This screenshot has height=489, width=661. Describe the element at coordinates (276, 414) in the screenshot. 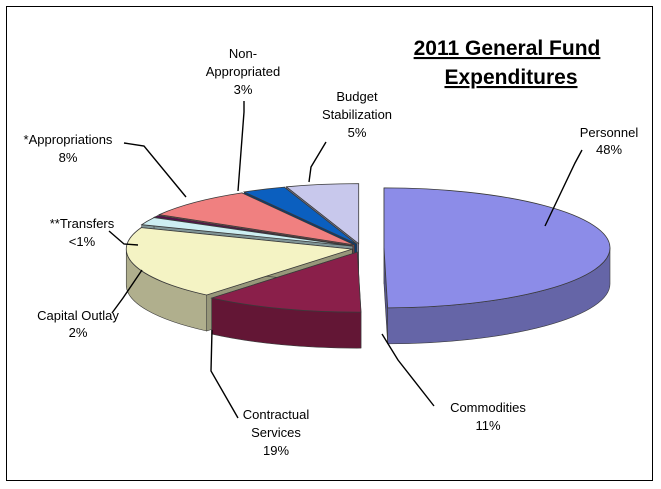

I see `slice-label-contractual-1: Contractual` at that location.